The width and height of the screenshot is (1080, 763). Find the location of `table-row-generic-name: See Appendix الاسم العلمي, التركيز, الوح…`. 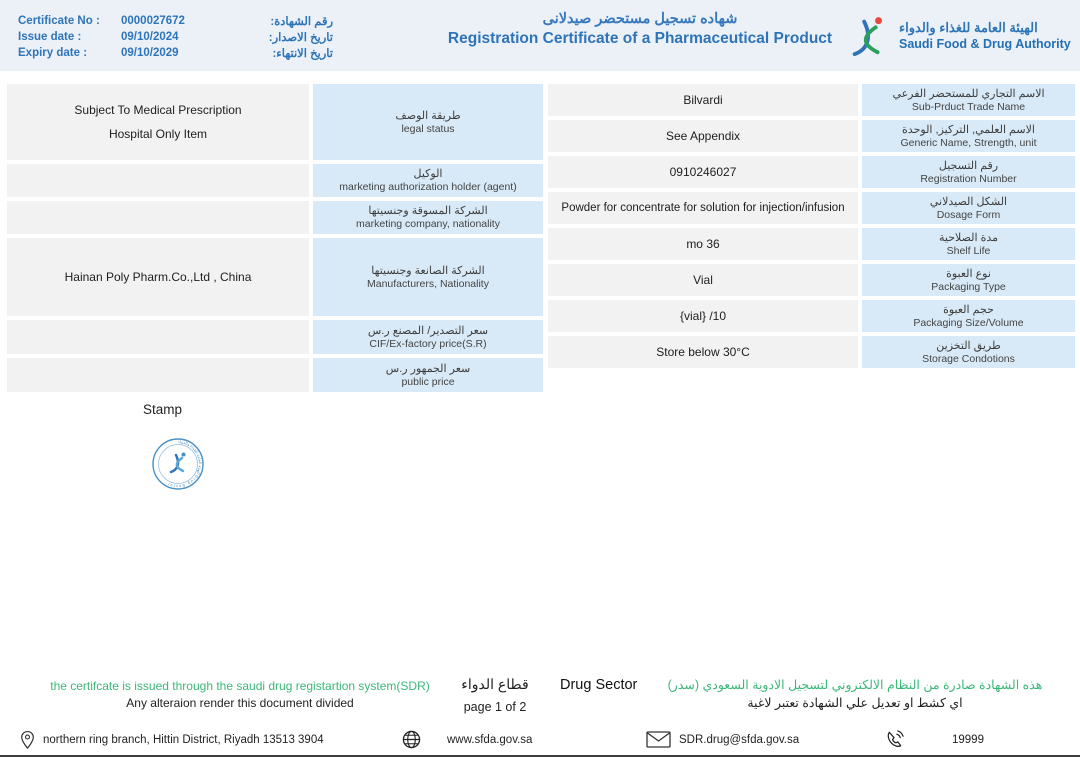

table-row-generic-name: See Appendix الاسم العلمي, التركيز, الوح… is located at coordinates (811, 136).